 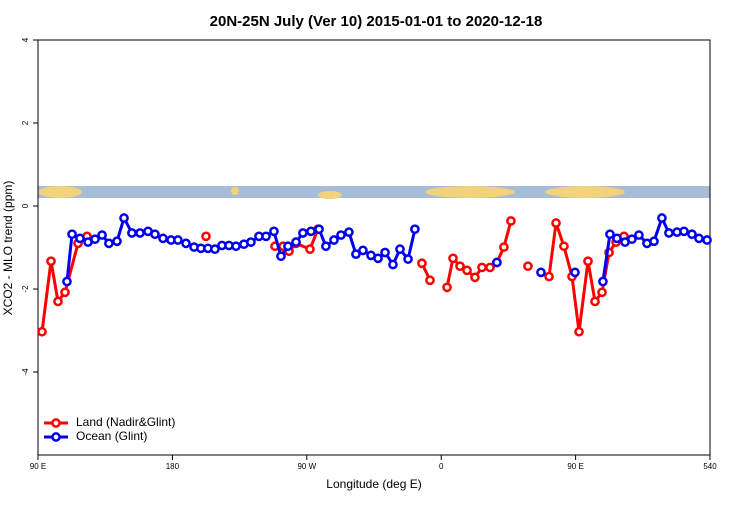 I want to click on legend-label: Ocean (Glint), so click(x=111, y=436).